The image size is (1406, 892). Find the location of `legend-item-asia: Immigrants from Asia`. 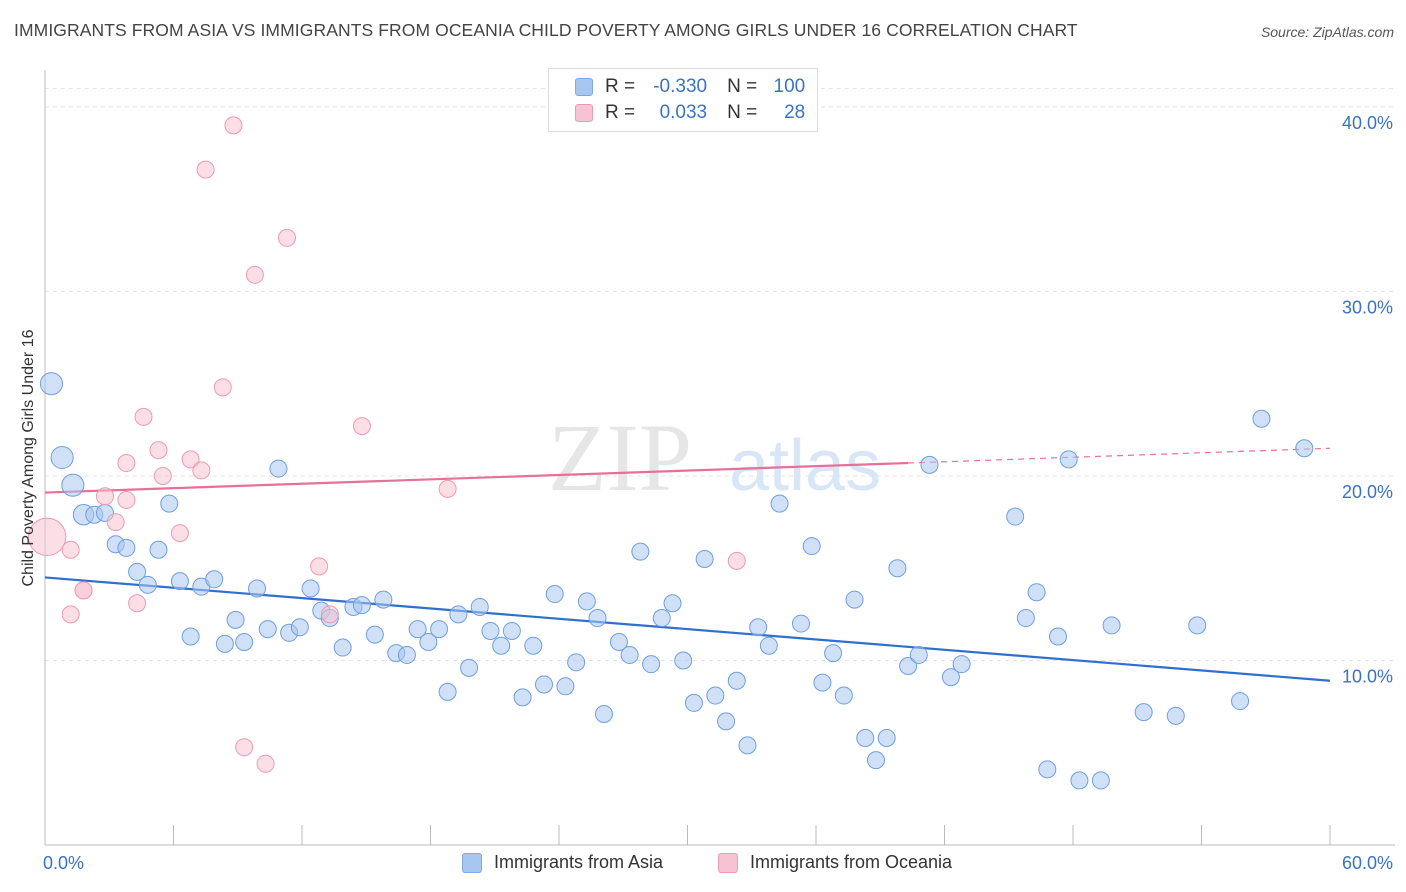

legend-item-asia: Immigrants from Asia is located at coordinates (562, 862).